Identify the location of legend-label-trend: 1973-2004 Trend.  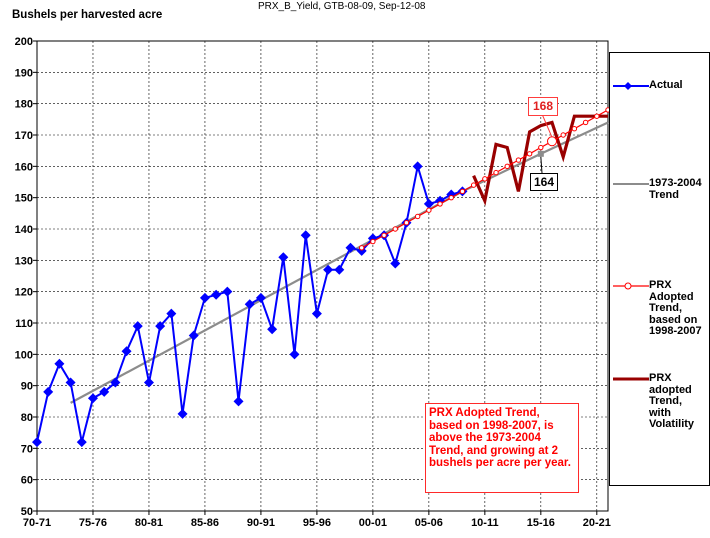
(675, 189).